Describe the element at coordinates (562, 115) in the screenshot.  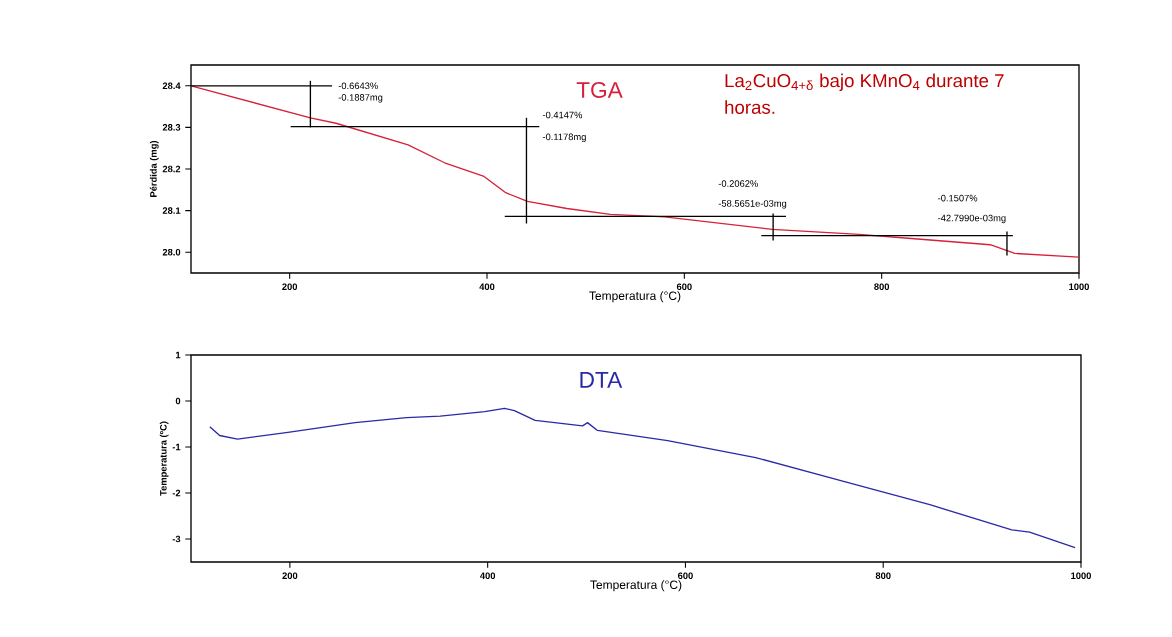
I see `annotation: -0.4147%` at that location.